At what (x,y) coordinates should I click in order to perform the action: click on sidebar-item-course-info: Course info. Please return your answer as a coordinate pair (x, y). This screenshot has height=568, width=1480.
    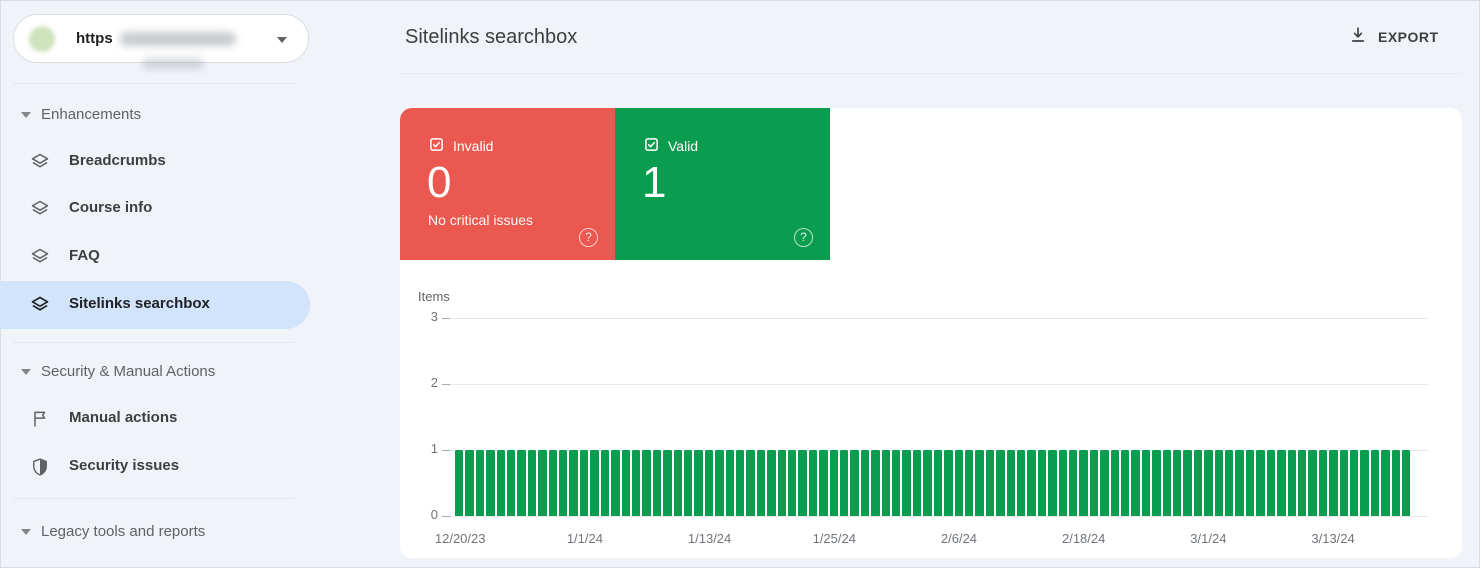
    Looking at the image, I should click on (155, 209).